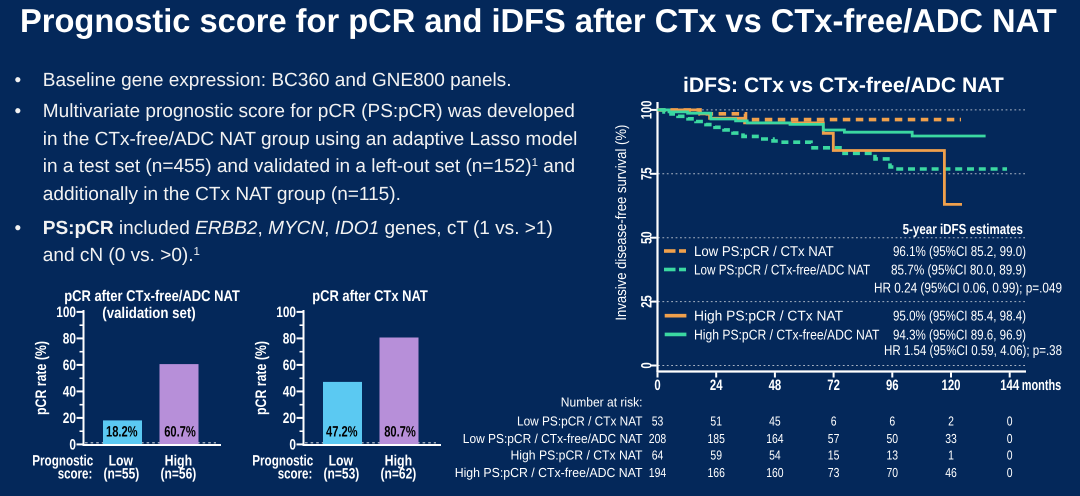 This screenshot has width=1080, height=496. I want to click on svg-text: 70, so click(893, 472).